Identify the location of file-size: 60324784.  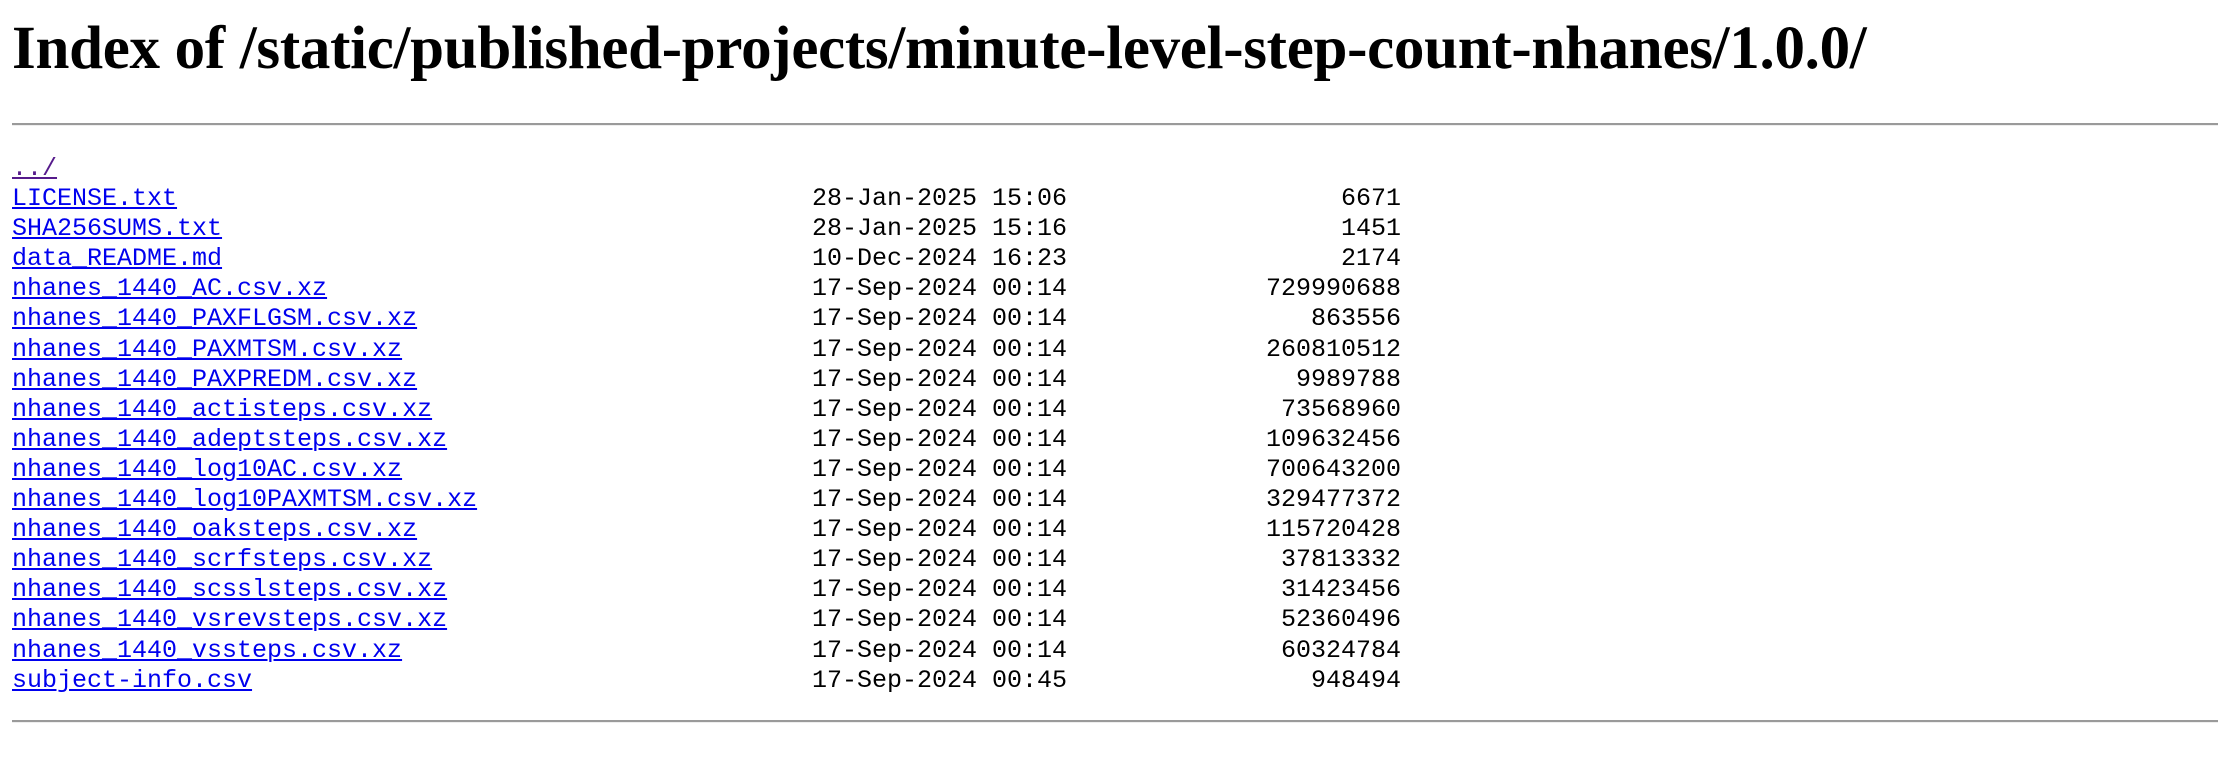
(1340, 650).